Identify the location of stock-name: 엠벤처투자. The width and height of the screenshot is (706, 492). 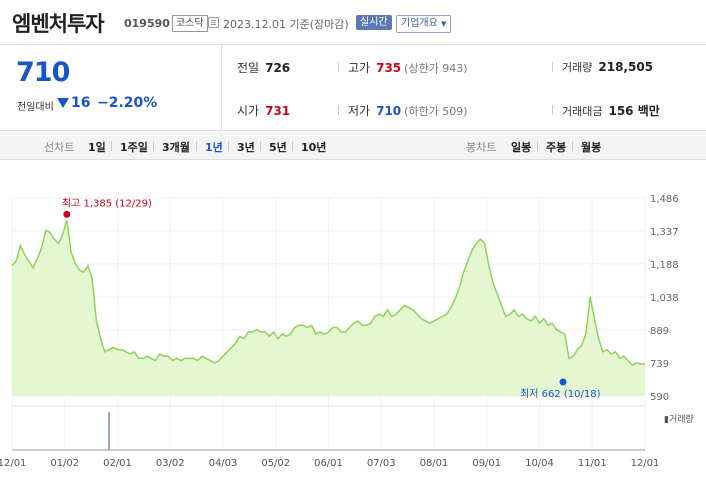
(58, 24).